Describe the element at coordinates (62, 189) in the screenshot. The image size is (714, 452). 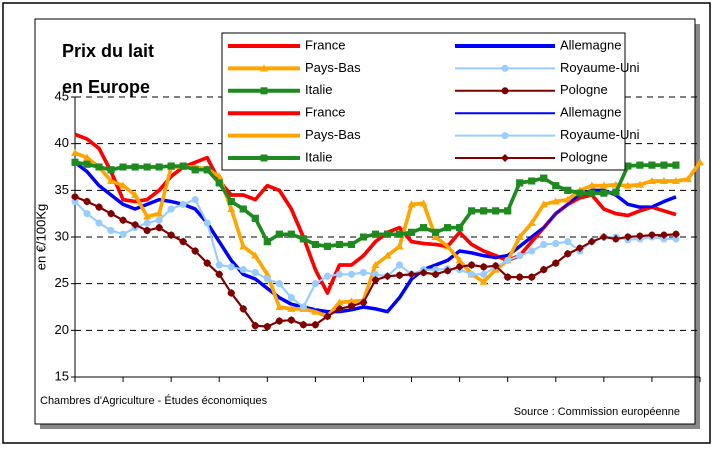
I see `y-tick-label: 35` at that location.